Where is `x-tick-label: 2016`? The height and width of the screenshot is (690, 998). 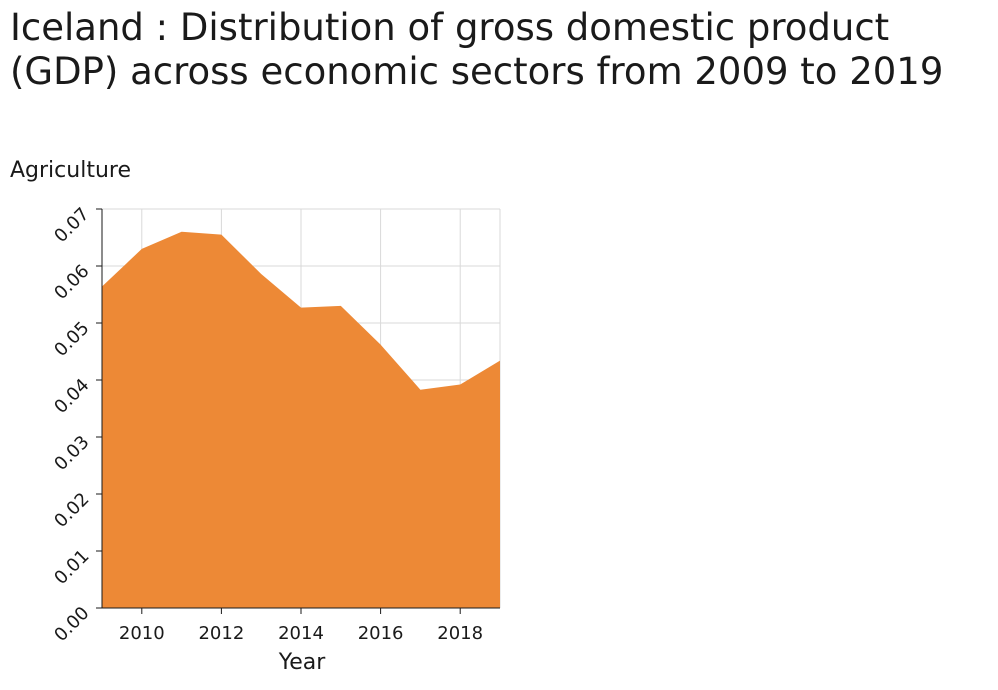 x-tick-label: 2016 is located at coordinates (381, 633).